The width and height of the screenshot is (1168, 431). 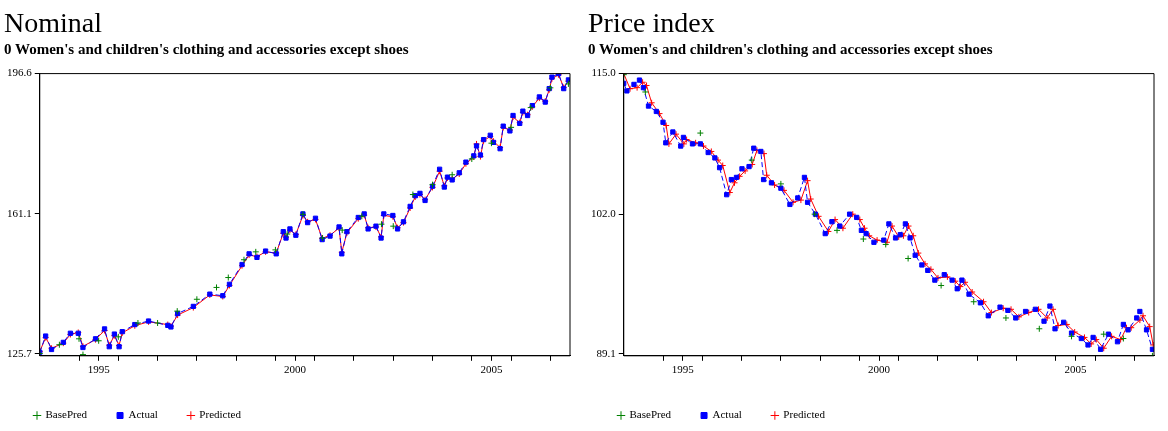 I want to click on y-tick-label: 196.6, so click(x=20, y=72).